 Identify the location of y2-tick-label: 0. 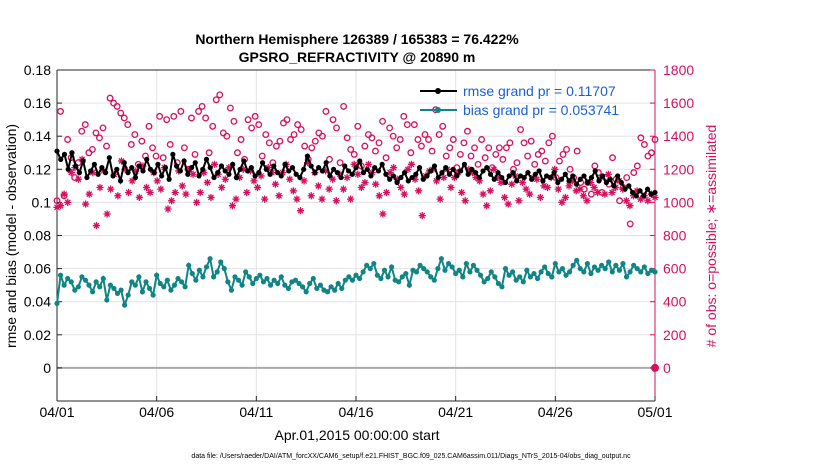
(667, 368).